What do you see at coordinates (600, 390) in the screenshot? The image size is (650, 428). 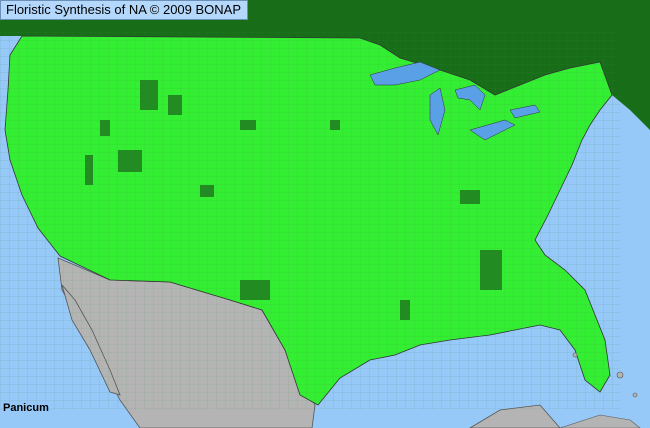 I see `caribbean-islands` at bounding box center [600, 390].